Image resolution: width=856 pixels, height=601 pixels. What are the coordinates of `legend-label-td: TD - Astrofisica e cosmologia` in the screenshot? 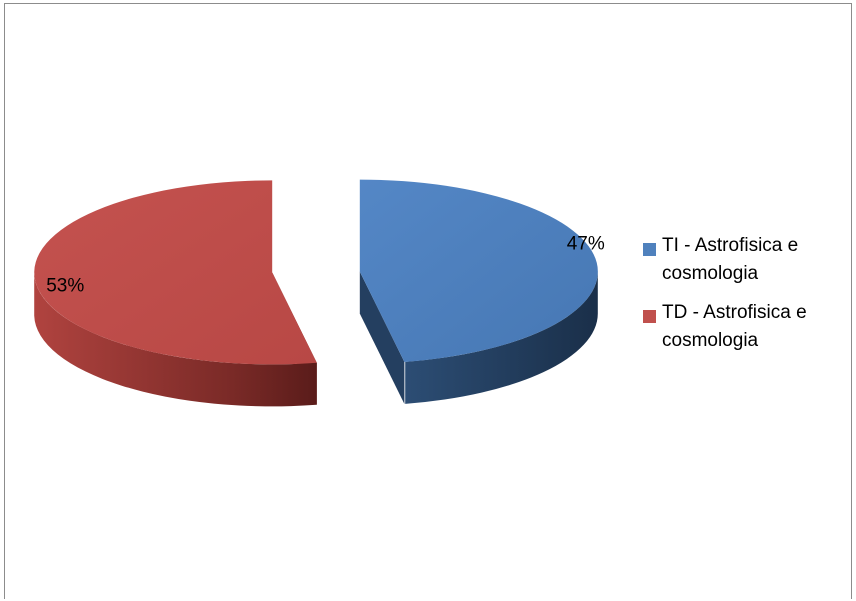 It's located at (734, 326).